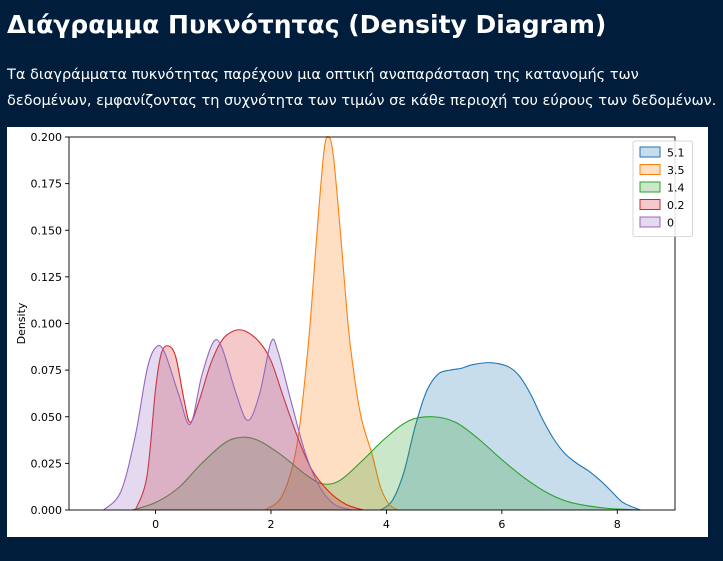 The image size is (723, 561). Describe the element at coordinates (47, 463) in the screenshot. I see `y-tick-label-1: 0.025` at that location.